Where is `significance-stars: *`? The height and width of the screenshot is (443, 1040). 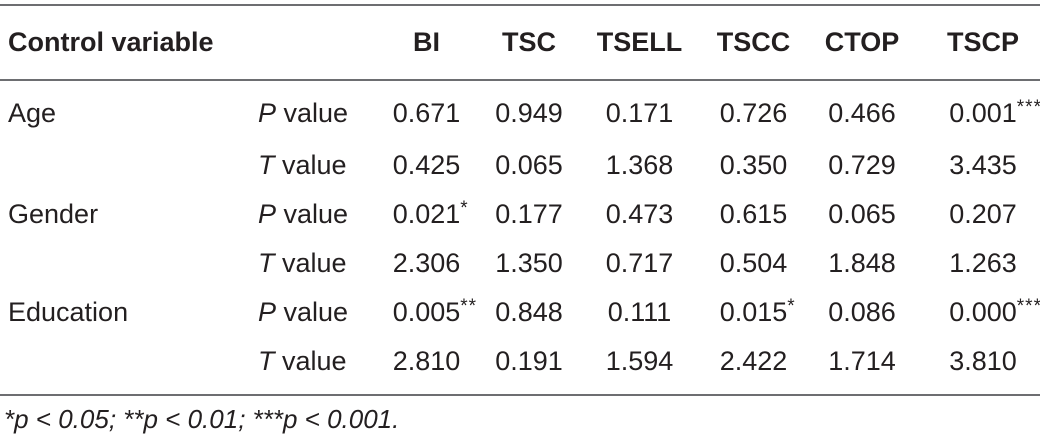 significance-stars: * is located at coordinates (464, 208).